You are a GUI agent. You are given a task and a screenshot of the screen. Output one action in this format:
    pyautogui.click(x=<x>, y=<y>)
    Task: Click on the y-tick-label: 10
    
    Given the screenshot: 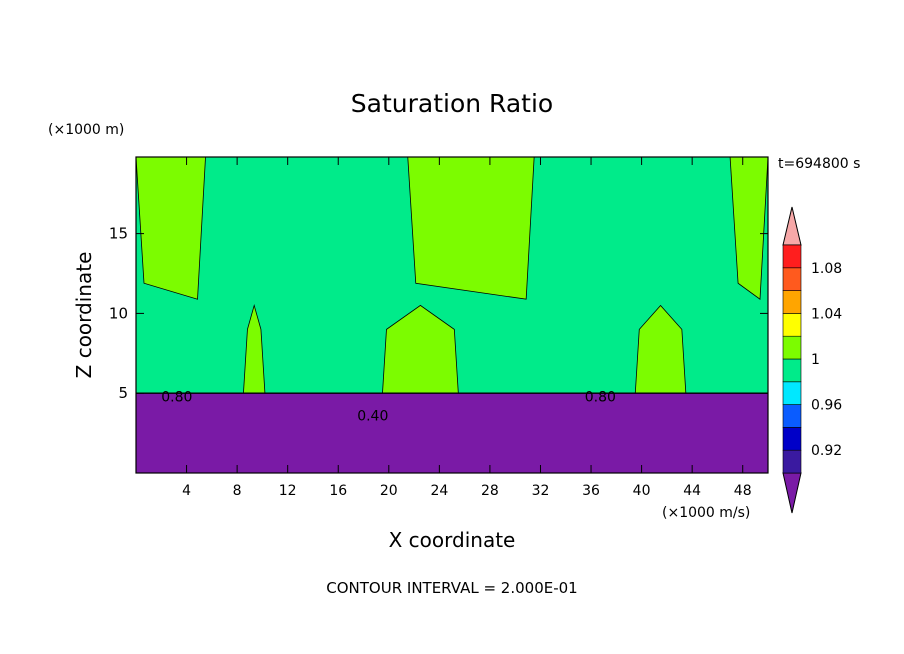 What is the action you would take?
    pyautogui.click(x=118, y=313)
    